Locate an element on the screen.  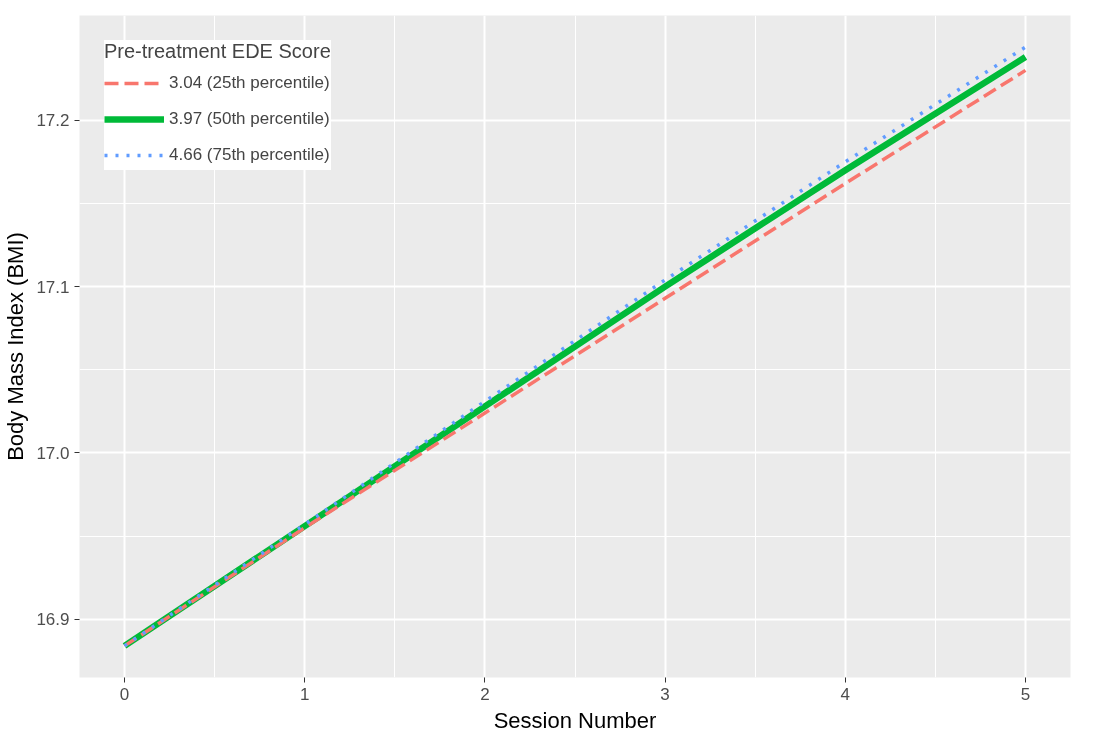
x-tick-label: 0 is located at coordinates (124, 694).